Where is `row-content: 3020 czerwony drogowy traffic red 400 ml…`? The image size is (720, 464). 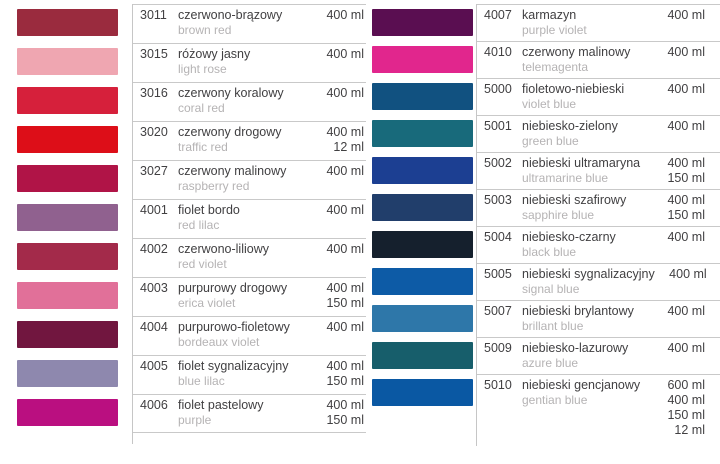
row-content: 3020 czerwony drogowy traffic red 400 ml… is located at coordinates (249, 140).